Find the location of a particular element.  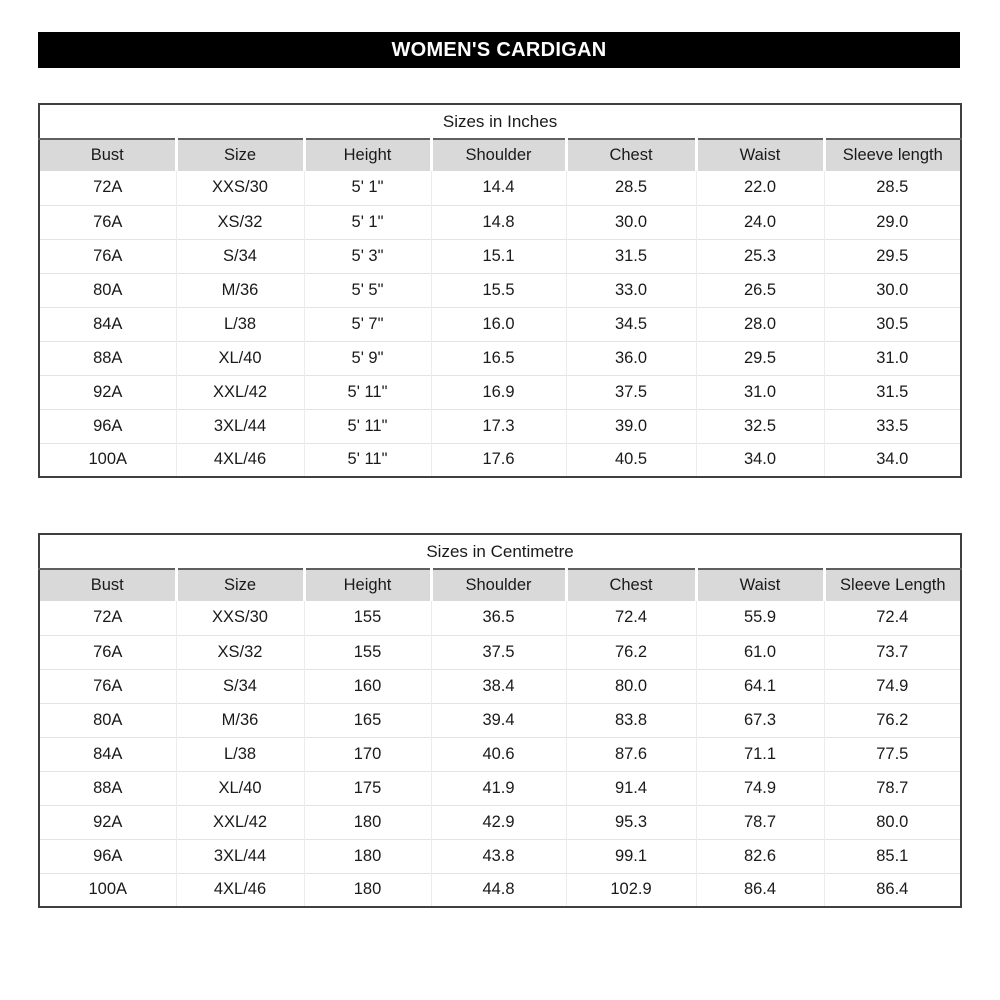

table-cell: 102.9 is located at coordinates (630, 889).